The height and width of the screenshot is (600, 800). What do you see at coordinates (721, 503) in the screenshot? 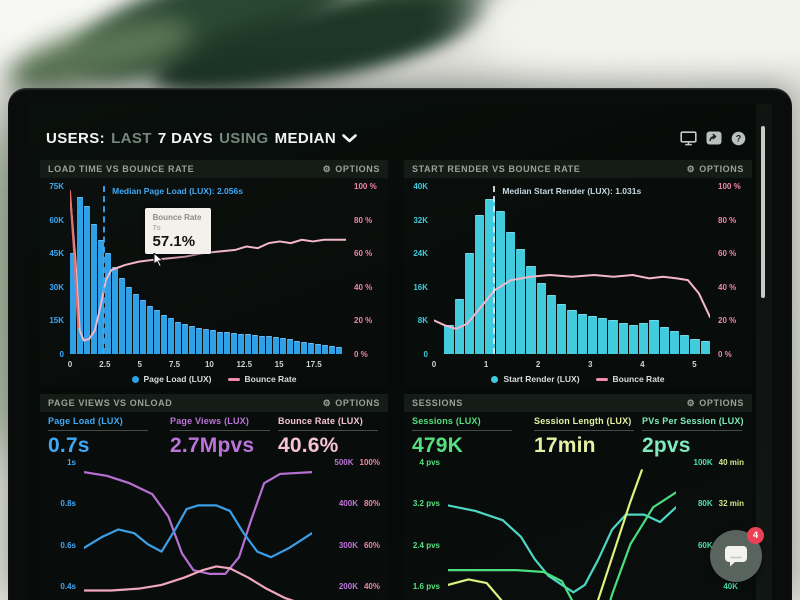
I see `y-axis-label-pair: 80K 32 min` at bounding box center [721, 503].